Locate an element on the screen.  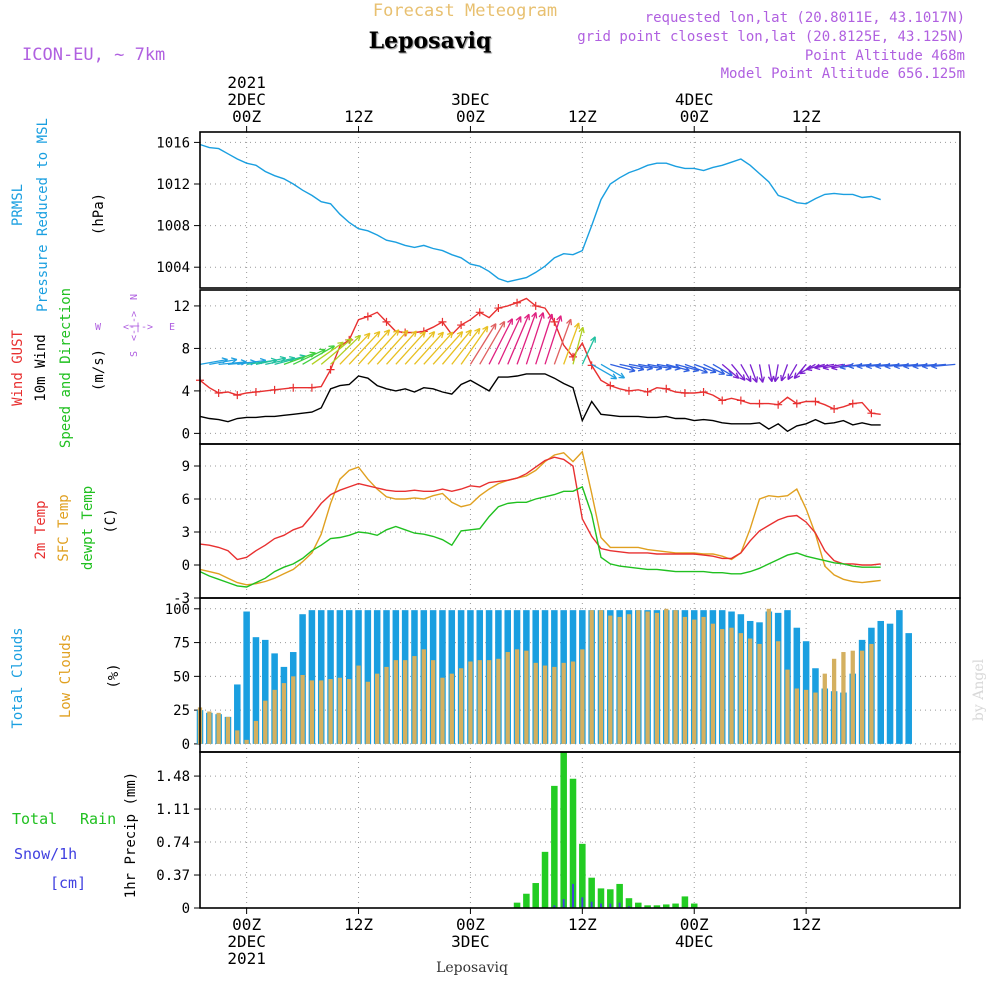
compass-e: E is located at coordinates (172, 327).